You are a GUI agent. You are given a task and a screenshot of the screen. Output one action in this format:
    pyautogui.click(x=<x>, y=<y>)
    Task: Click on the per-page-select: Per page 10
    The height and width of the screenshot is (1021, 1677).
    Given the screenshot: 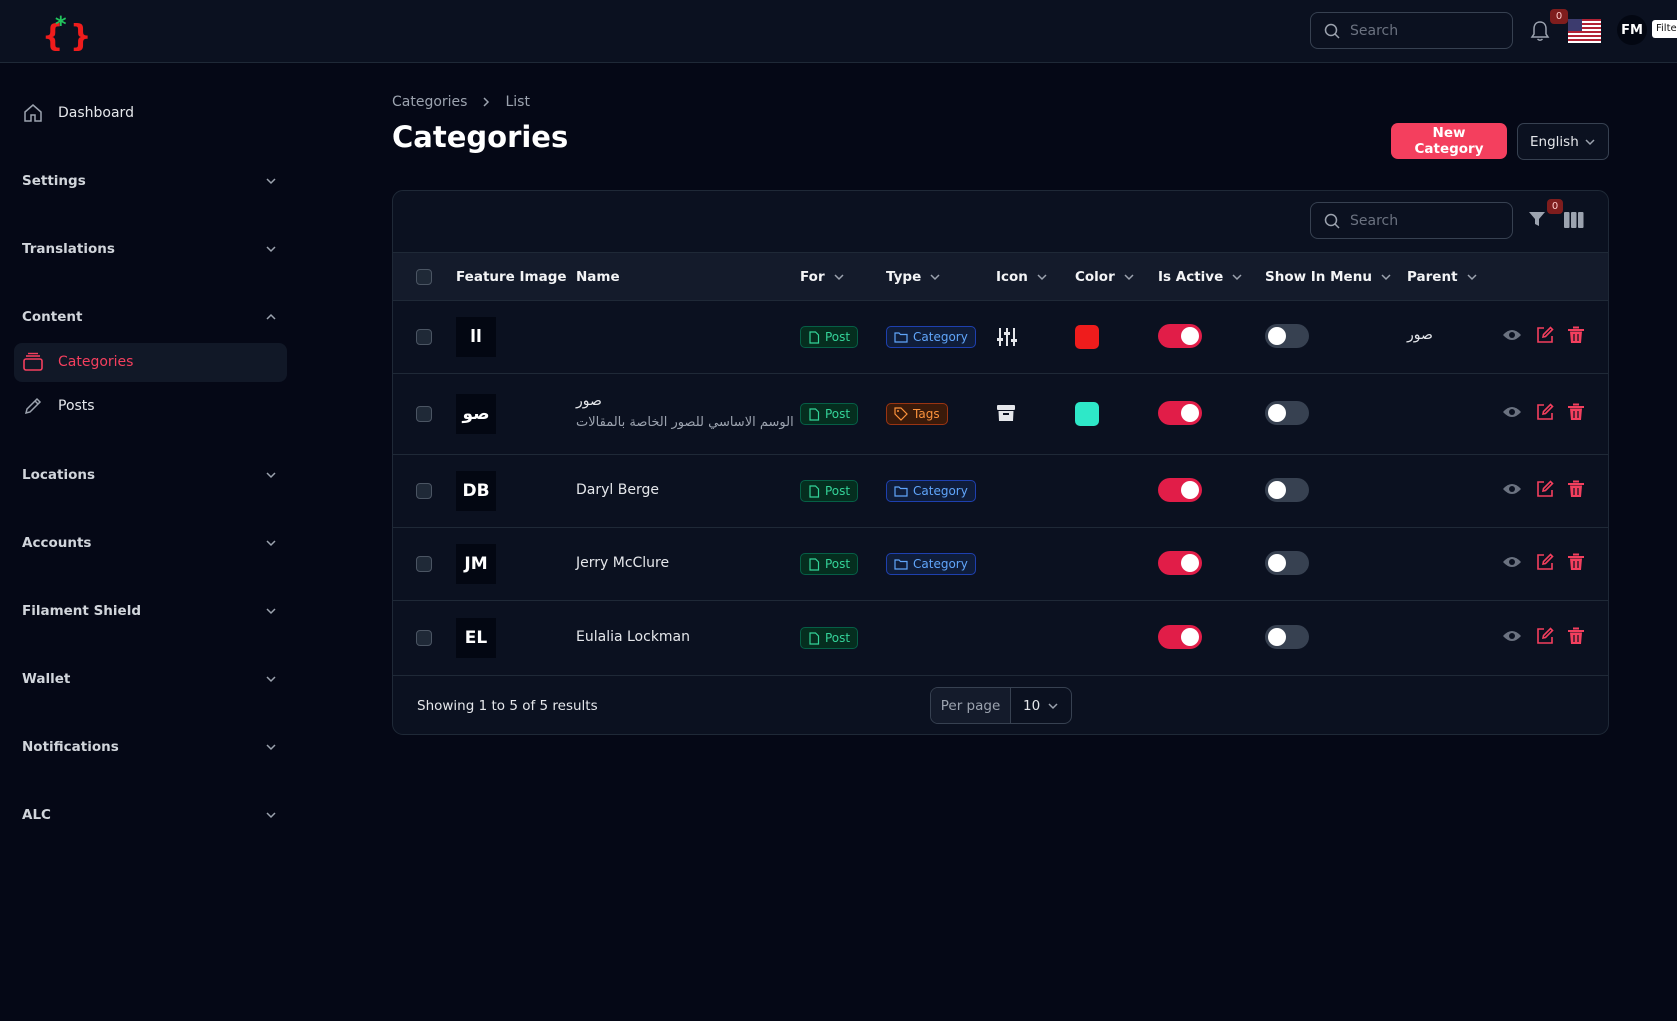 What is the action you would take?
    pyautogui.click(x=1001, y=705)
    